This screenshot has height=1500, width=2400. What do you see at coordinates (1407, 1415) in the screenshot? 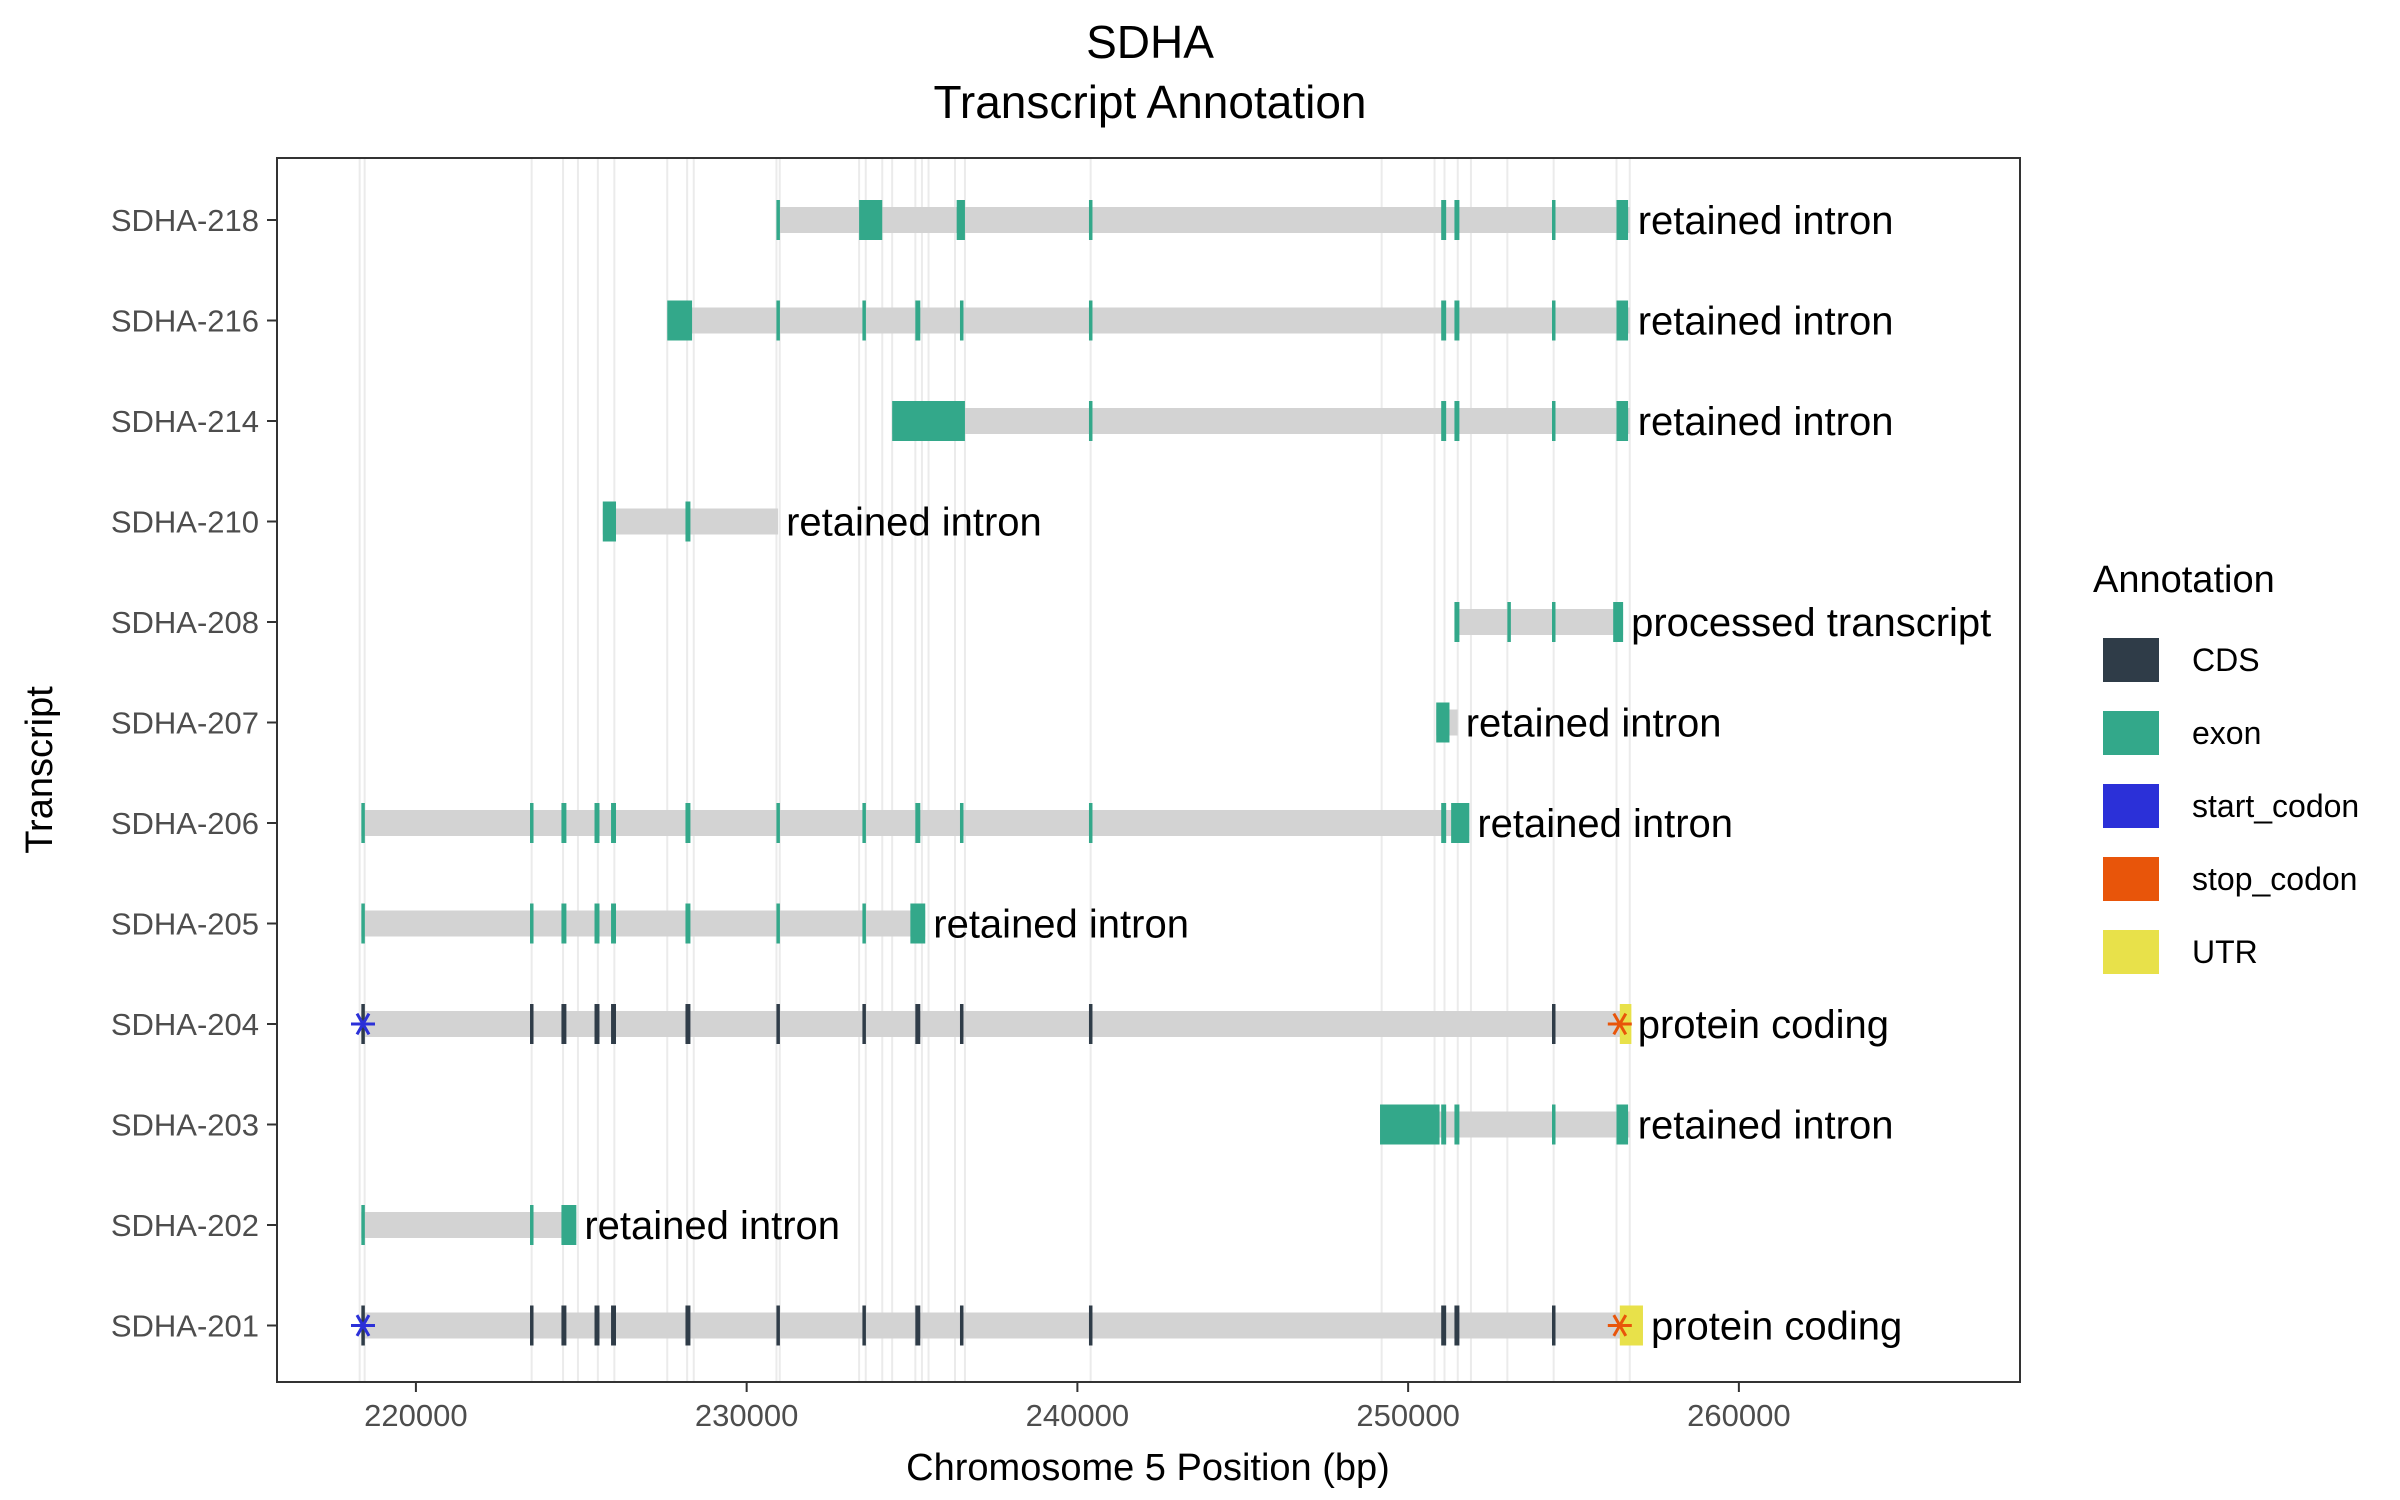
I see `x-tick-label: 250000` at bounding box center [1407, 1415].